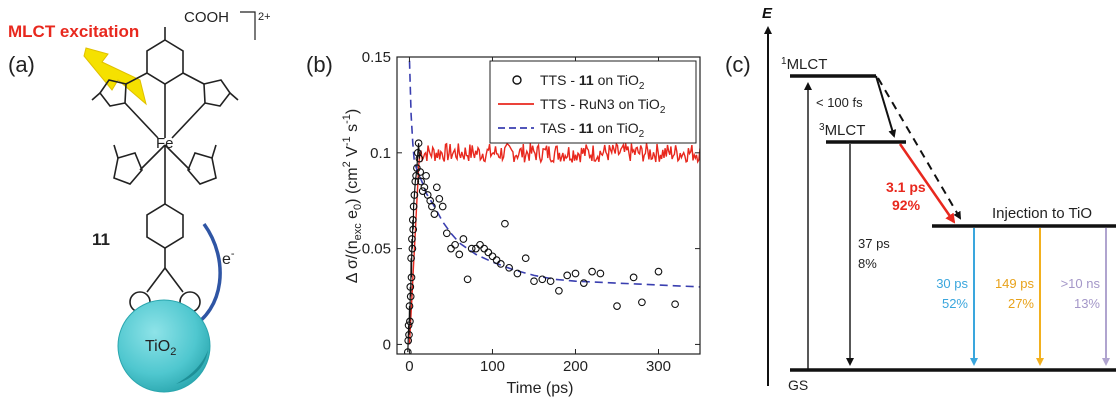 Image resolution: width=1116 pixels, height=398 pixels. What do you see at coordinates (1015, 283) in the screenshot?
I see `recombination-149ps-time: 149 ps` at bounding box center [1015, 283].